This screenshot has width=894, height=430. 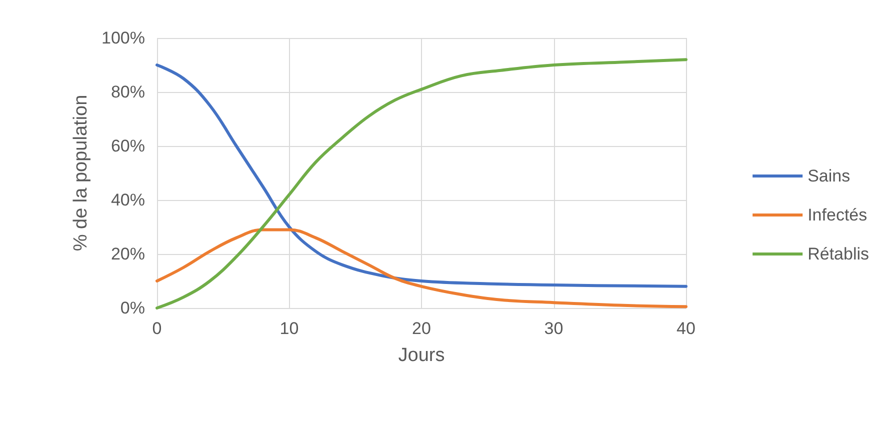 I want to click on legend-label: Infectés, so click(x=838, y=215).